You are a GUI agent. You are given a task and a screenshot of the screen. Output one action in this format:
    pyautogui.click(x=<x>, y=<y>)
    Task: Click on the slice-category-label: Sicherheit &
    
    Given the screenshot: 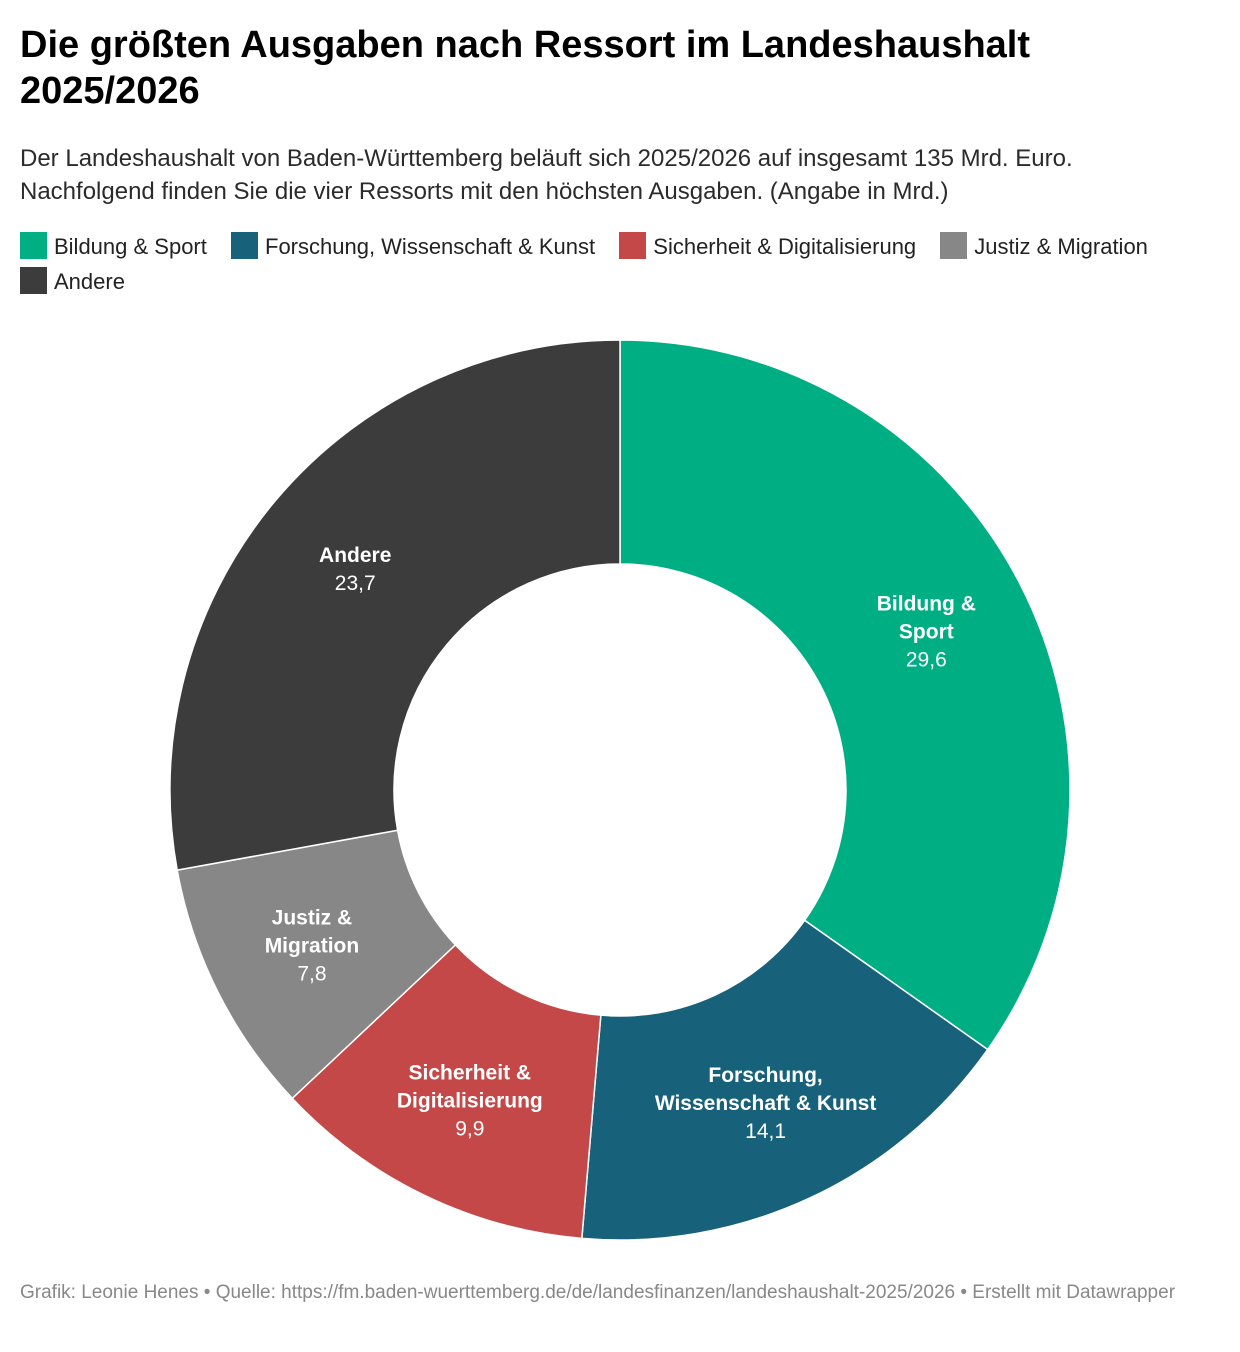 What is the action you would take?
    pyautogui.click(x=470, y=1073)
    